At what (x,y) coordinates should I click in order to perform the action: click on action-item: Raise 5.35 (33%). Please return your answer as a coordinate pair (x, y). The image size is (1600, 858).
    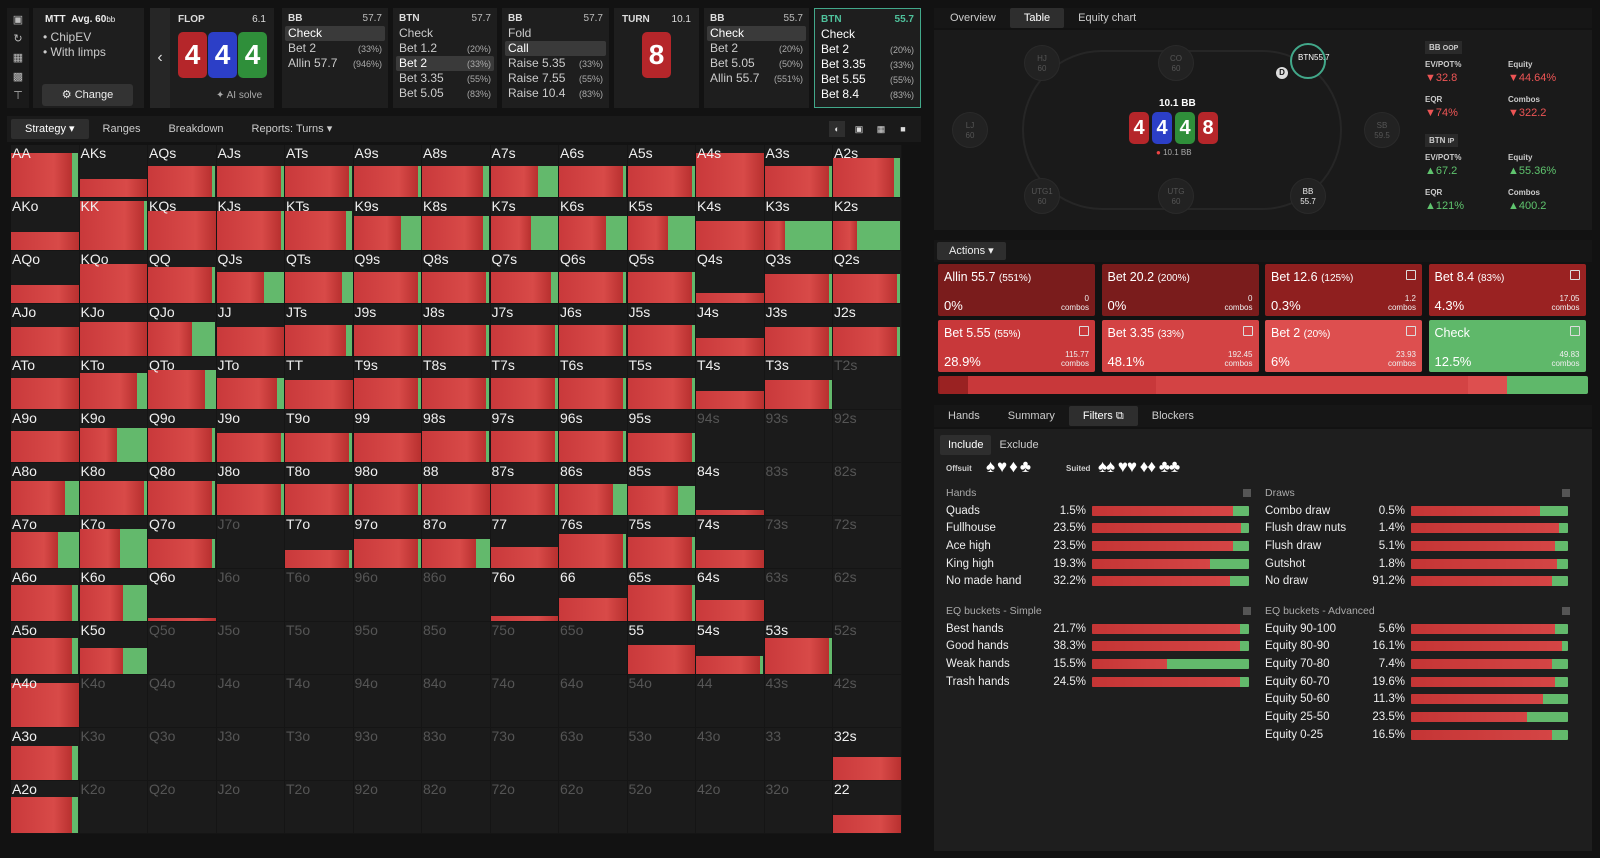
    Looking at the image, I should click on (555, 63).